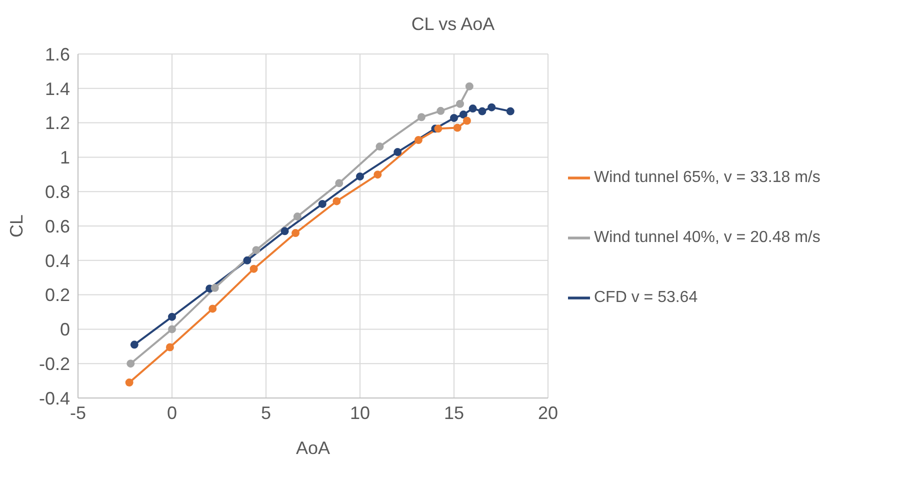 The height and width of the screenshot is (477, 907). I want to click on legend-label: Wind tunnel 40%, v = 20.48 m/s, so click(707, 237).